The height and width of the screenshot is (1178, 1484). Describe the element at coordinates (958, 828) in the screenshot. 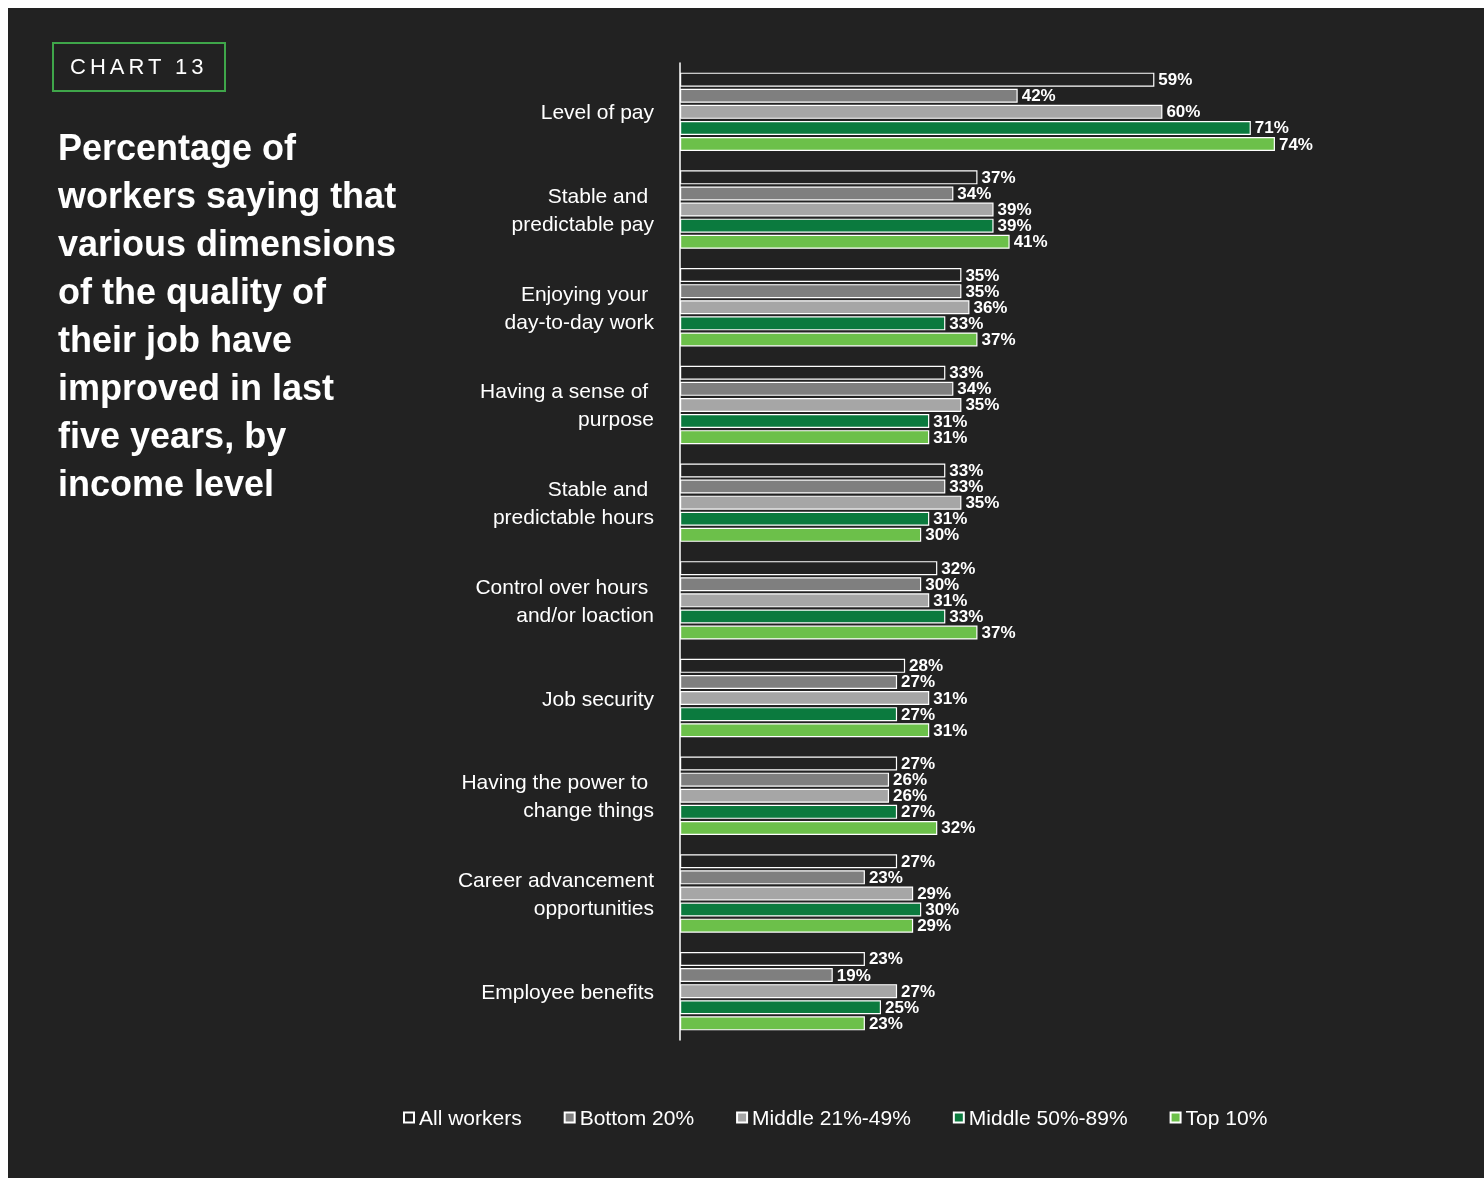

I see `data-label: 32%` at that location.